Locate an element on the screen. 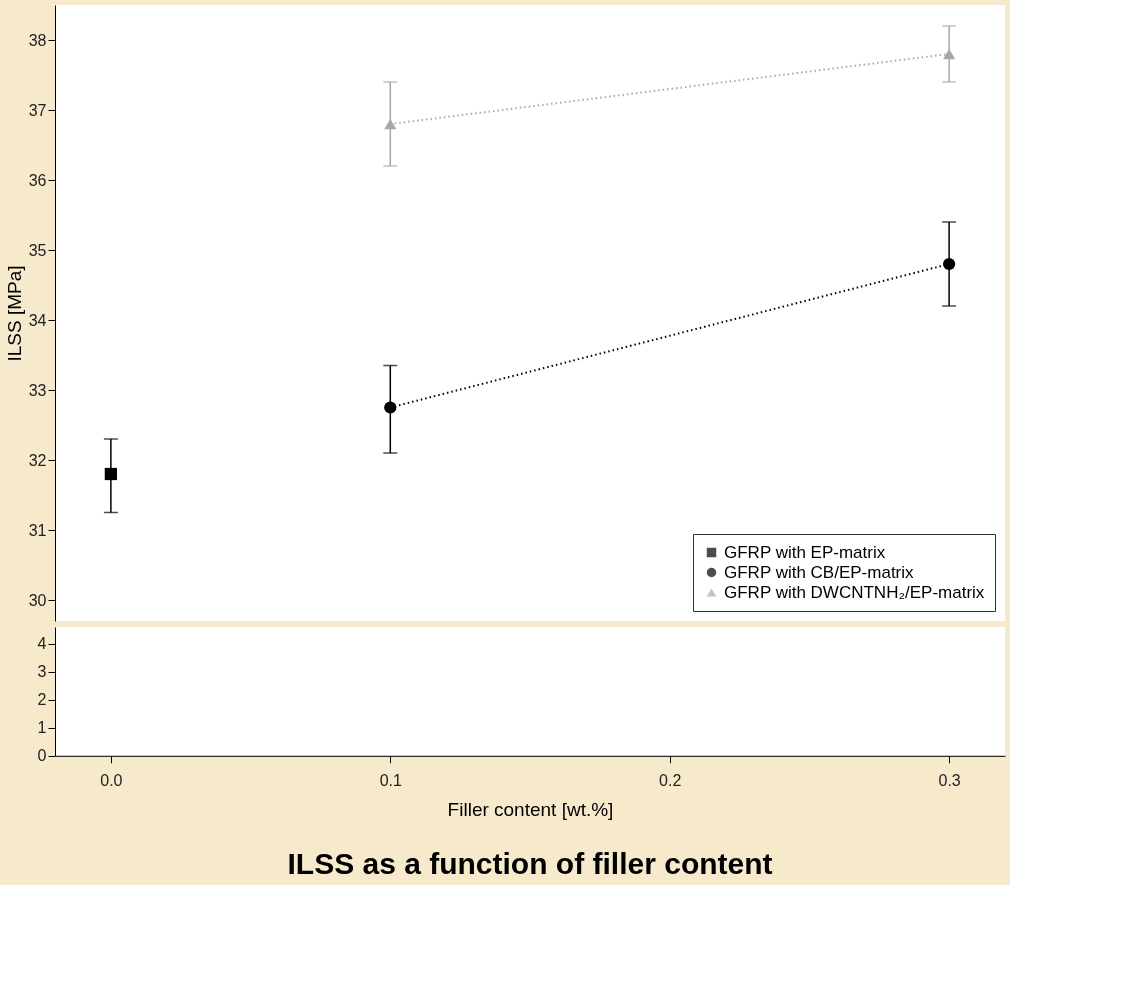 The width and height of the screenshot is (1123, 983). x-axis-title: Filler content [wt.%] is located at coordinates (530, 810).